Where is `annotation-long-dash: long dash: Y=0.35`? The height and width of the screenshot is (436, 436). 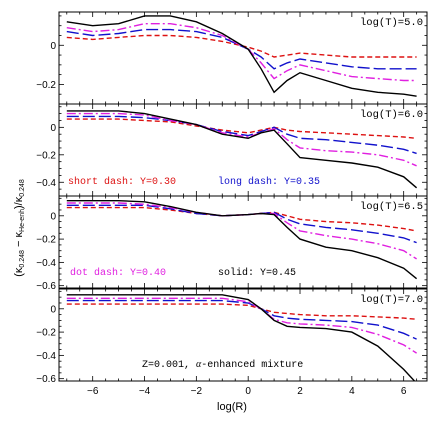 annotation-long-dash: long dash: Y=0.35 is located at coordinates (269, 182).